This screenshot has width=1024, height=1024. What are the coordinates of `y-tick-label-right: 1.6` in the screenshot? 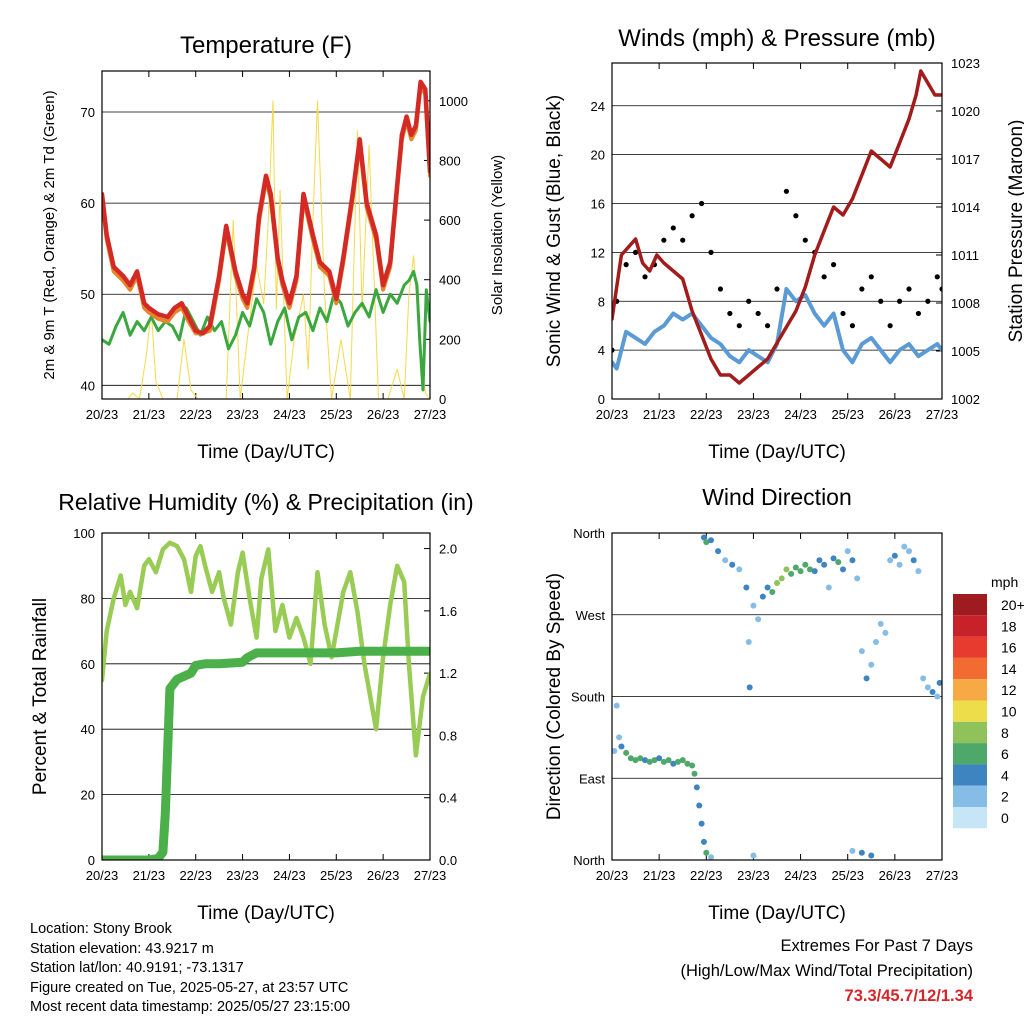 It's located at (448, 611).